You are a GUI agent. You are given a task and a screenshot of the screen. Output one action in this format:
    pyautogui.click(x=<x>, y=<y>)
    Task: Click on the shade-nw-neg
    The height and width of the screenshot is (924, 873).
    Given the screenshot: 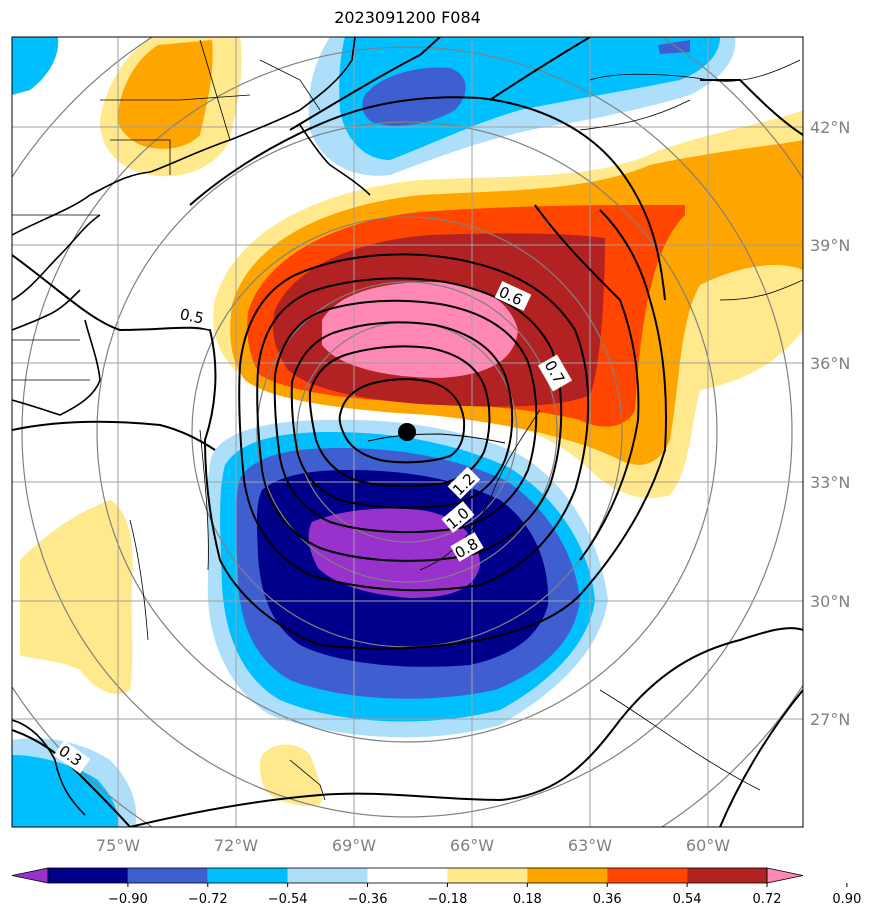 What is the action you would take?
    pyautogui.click(x=35, y=66)
    